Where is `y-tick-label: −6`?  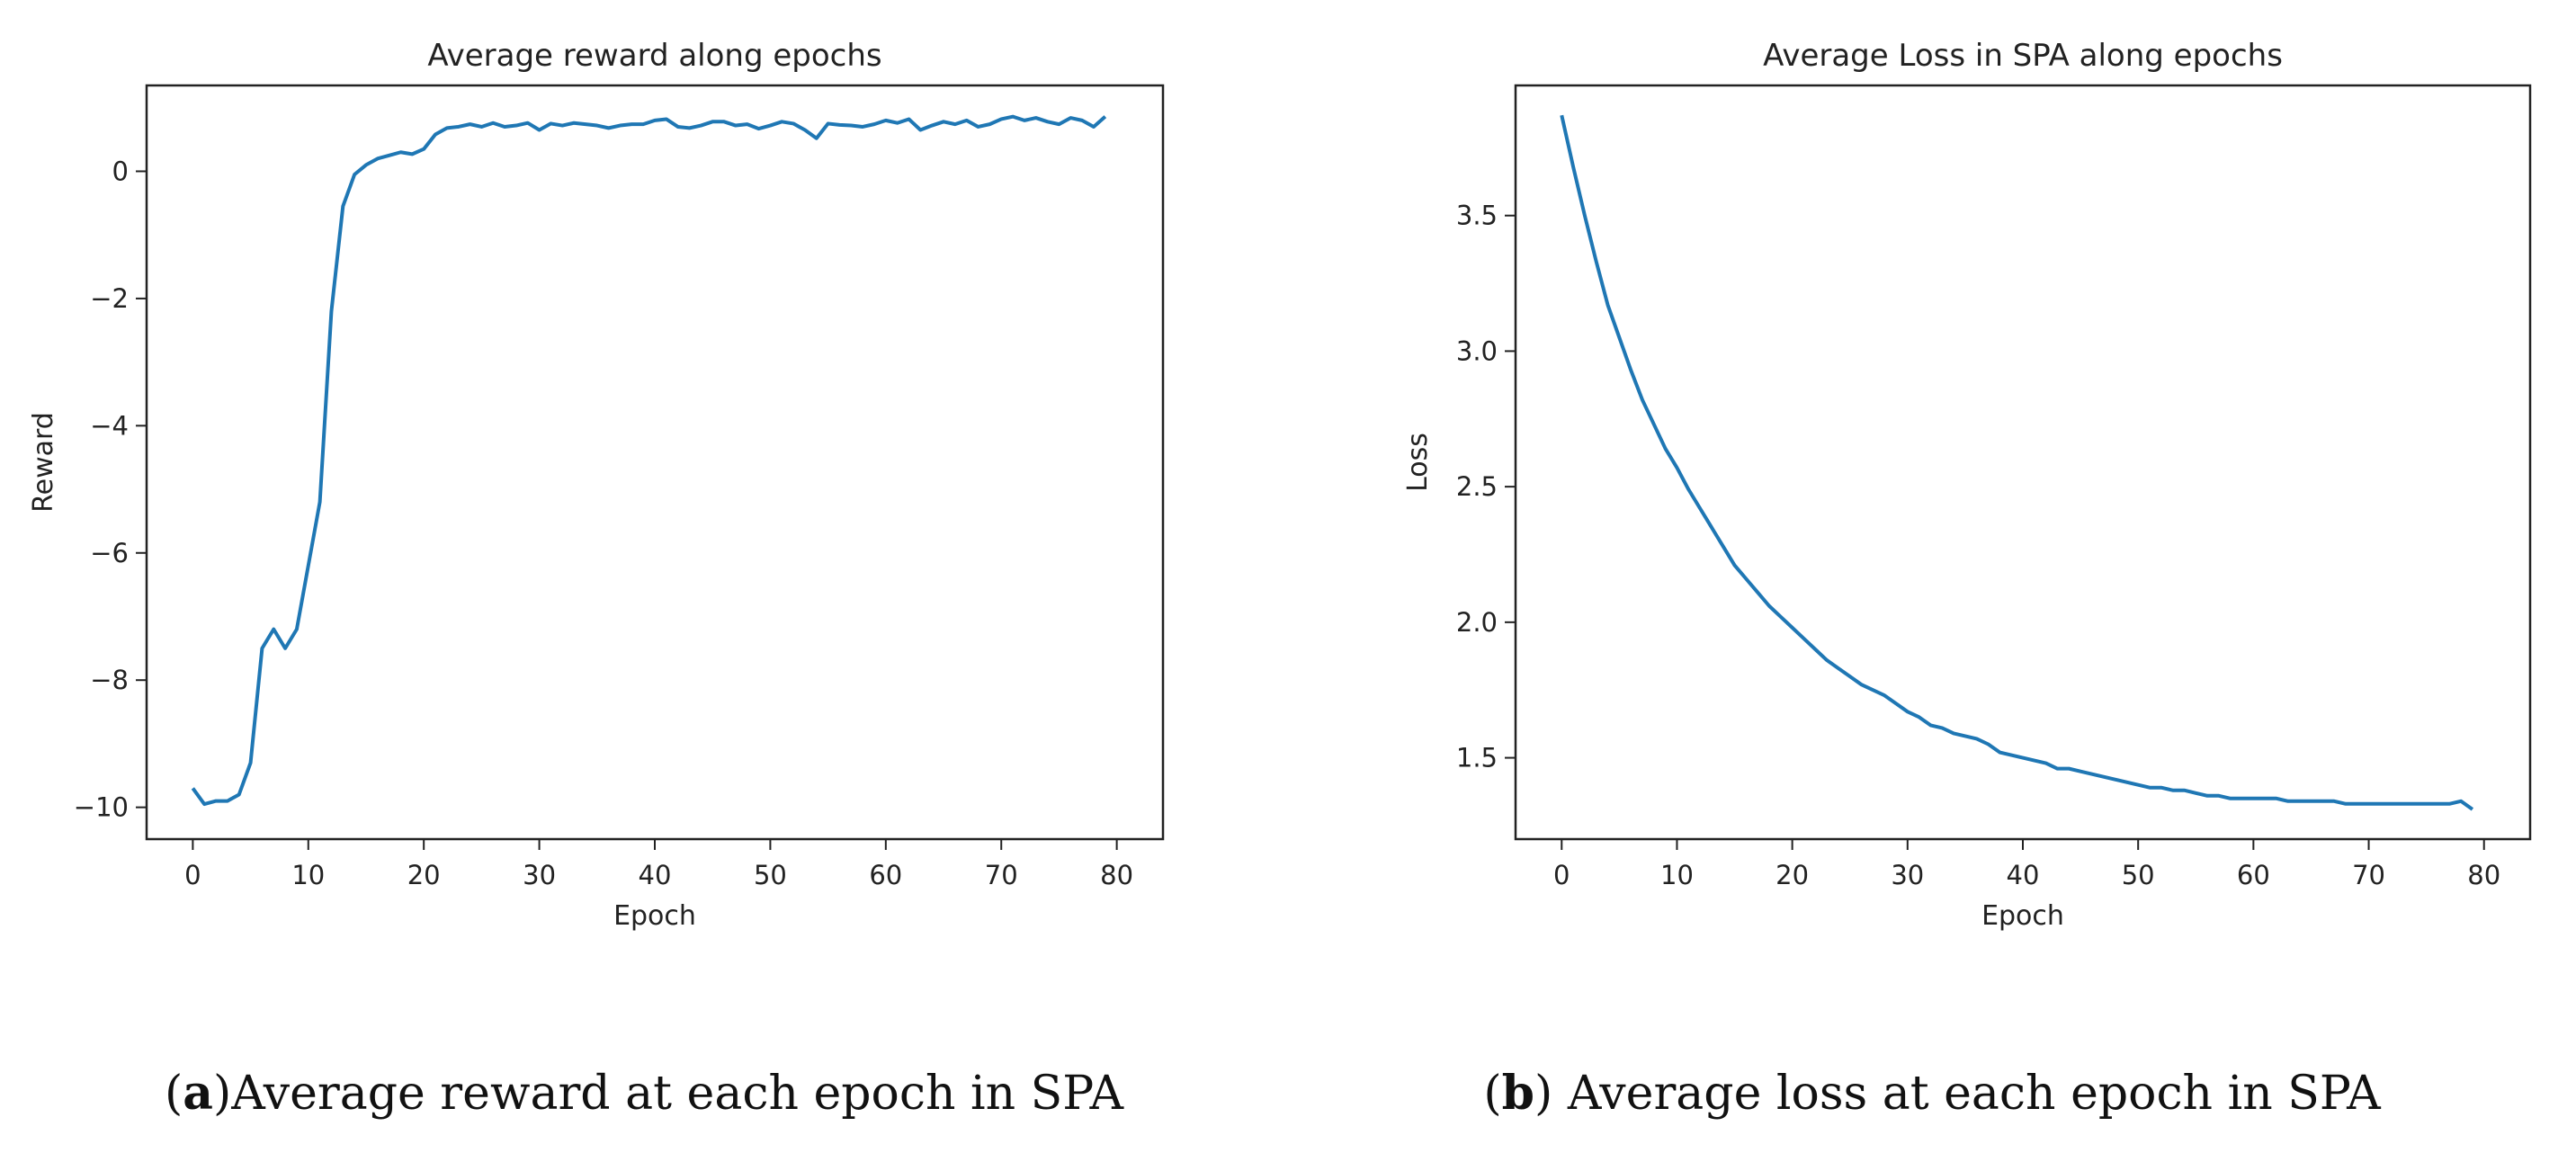
y-tick-label: −6 is located at coordinates (109, 553).